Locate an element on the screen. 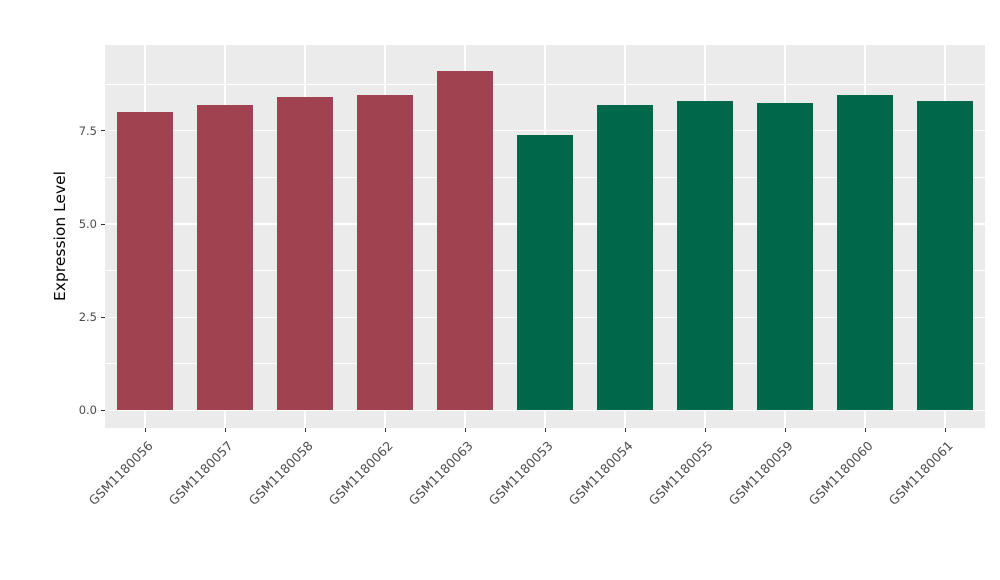  x-tick-label-text: GSM1180061 is located at coordinates (920, 473).